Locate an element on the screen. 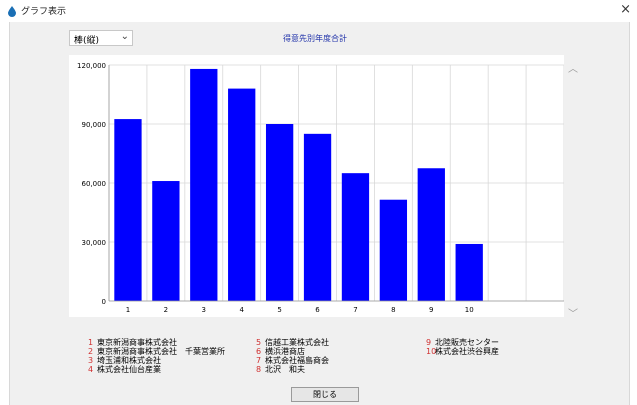  y-tick-label: 120,000 is located at coordinates (91, 66).